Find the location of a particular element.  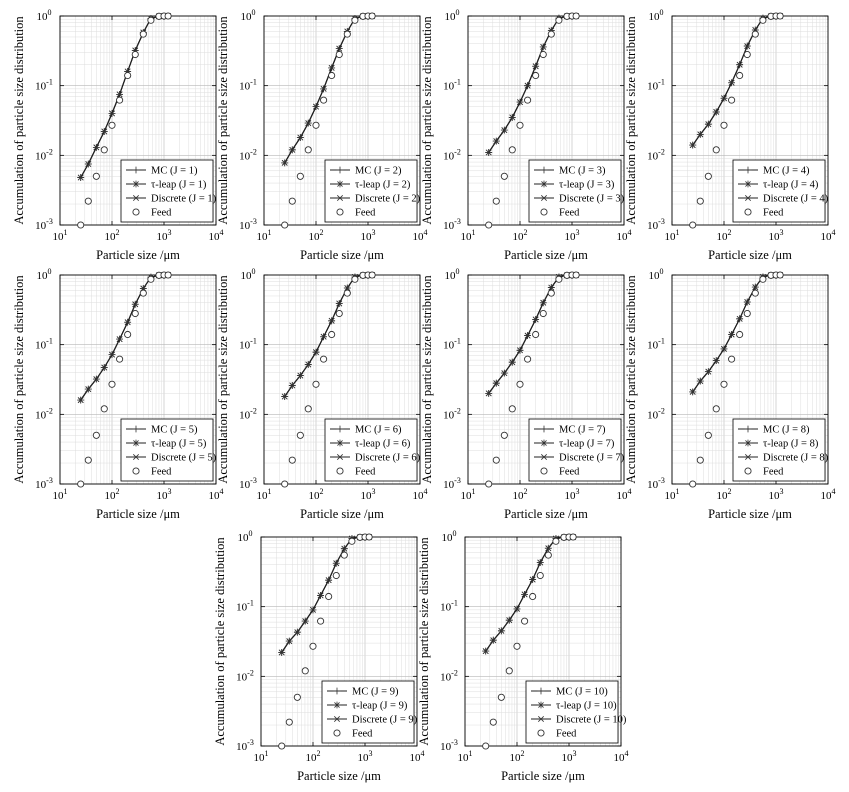

legend-item: MC (J = 2) is located at coordinates (366, 171).